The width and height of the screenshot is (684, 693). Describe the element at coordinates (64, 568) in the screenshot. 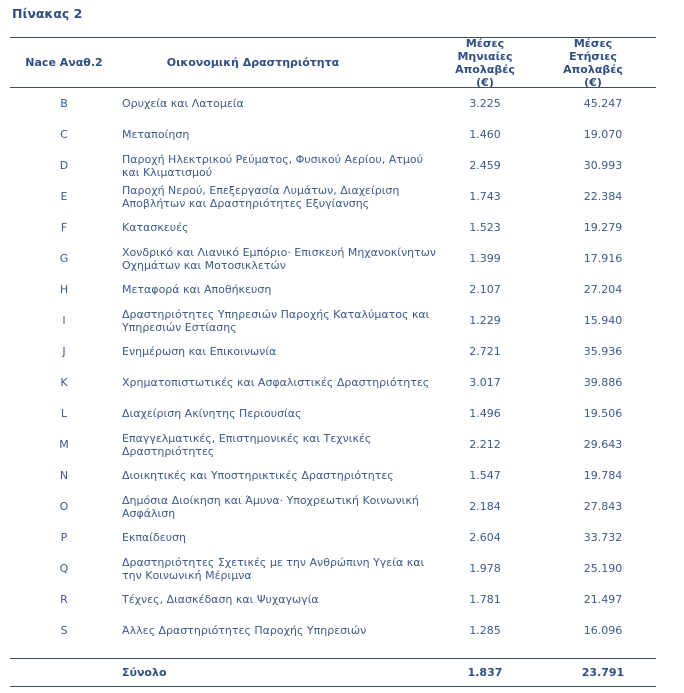

I see `nace-code: Q` at that location.